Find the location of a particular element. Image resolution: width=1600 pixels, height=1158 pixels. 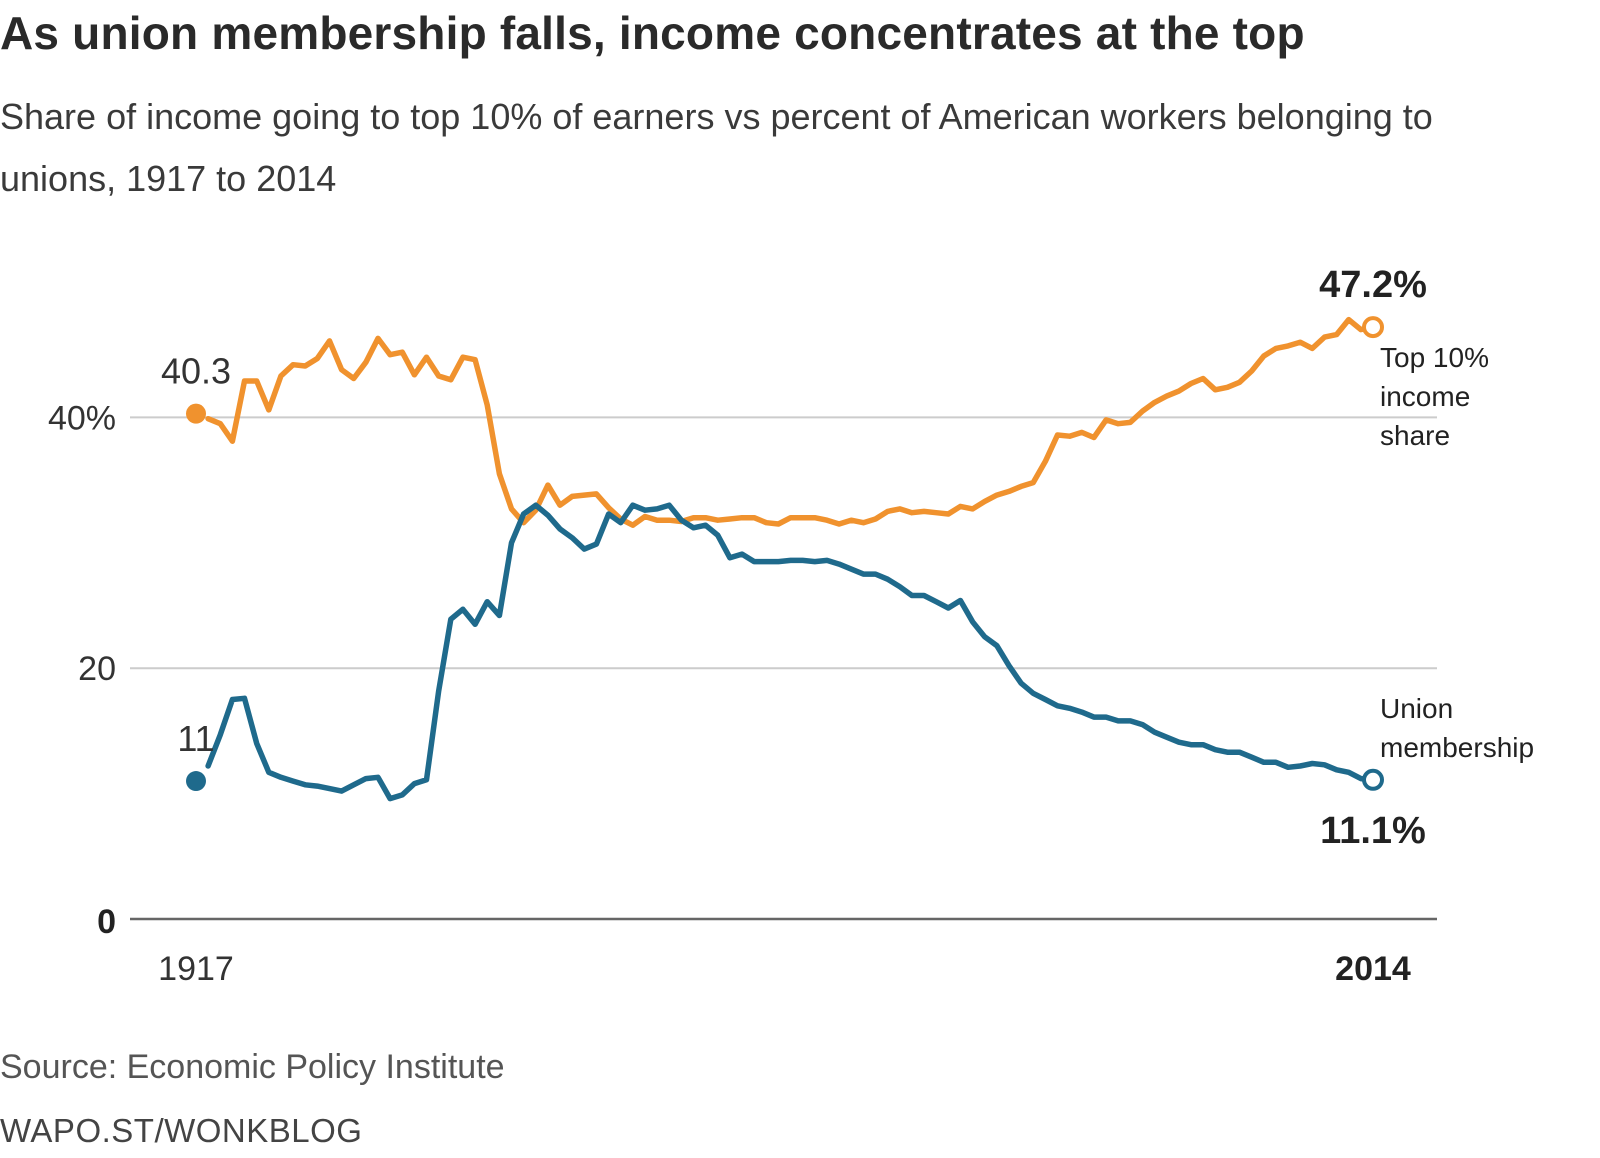

income-end-marker is located at coordinates (1373, 327).